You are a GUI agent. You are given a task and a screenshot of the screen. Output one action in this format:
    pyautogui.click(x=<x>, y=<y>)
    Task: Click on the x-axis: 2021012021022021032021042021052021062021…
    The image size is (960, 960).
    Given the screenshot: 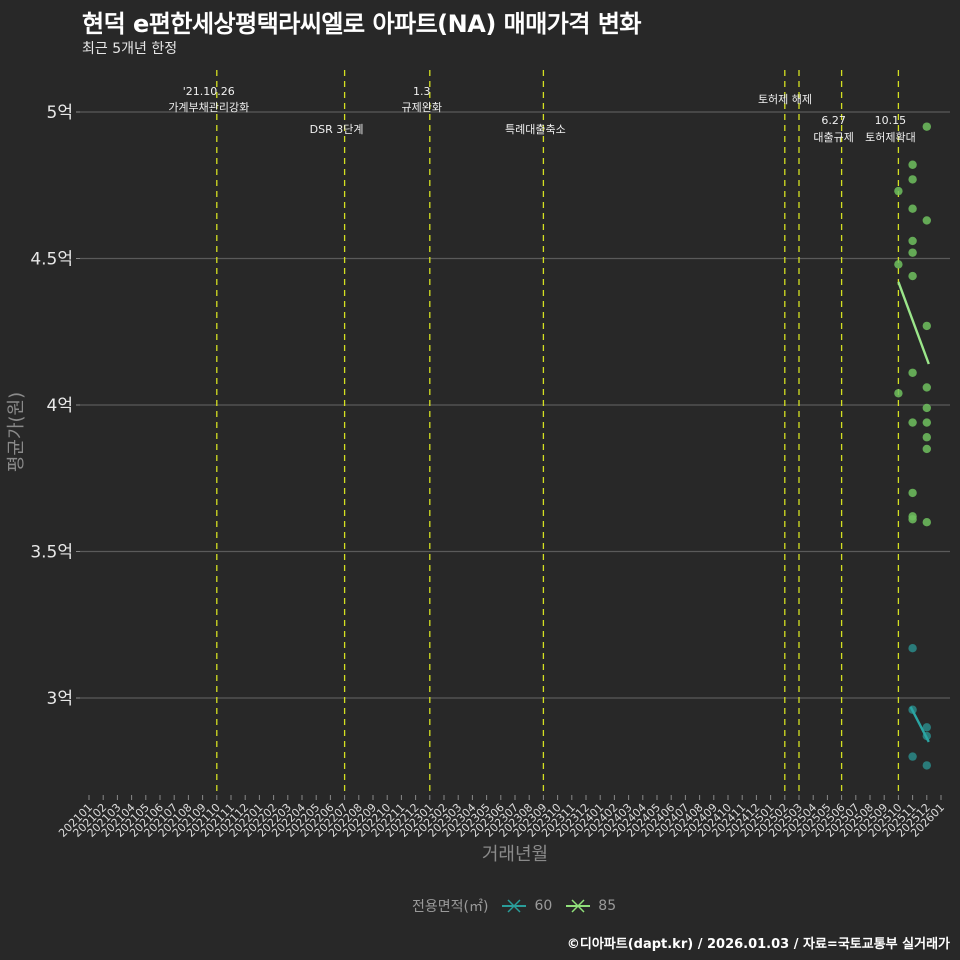 What is the action you would take?
    pyautogui.click(x=501, y=817)
    